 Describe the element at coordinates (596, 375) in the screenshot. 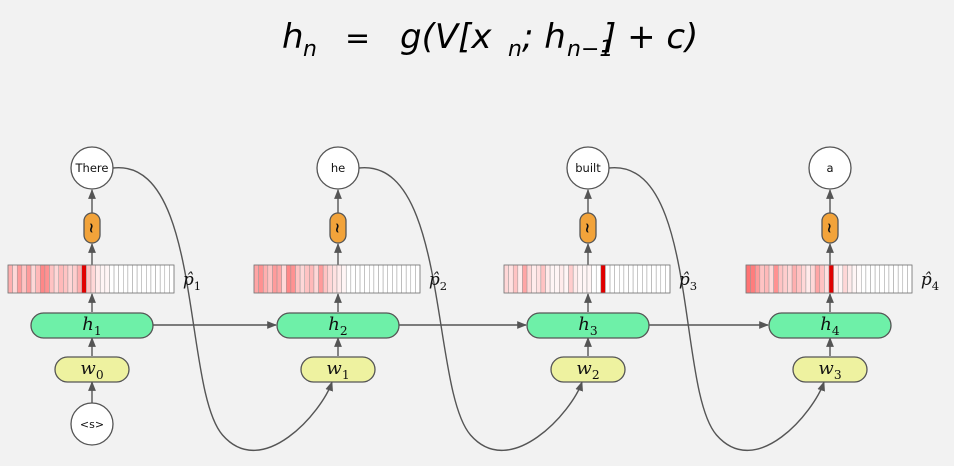

I see `input-word-label-sub: 2` at that location.